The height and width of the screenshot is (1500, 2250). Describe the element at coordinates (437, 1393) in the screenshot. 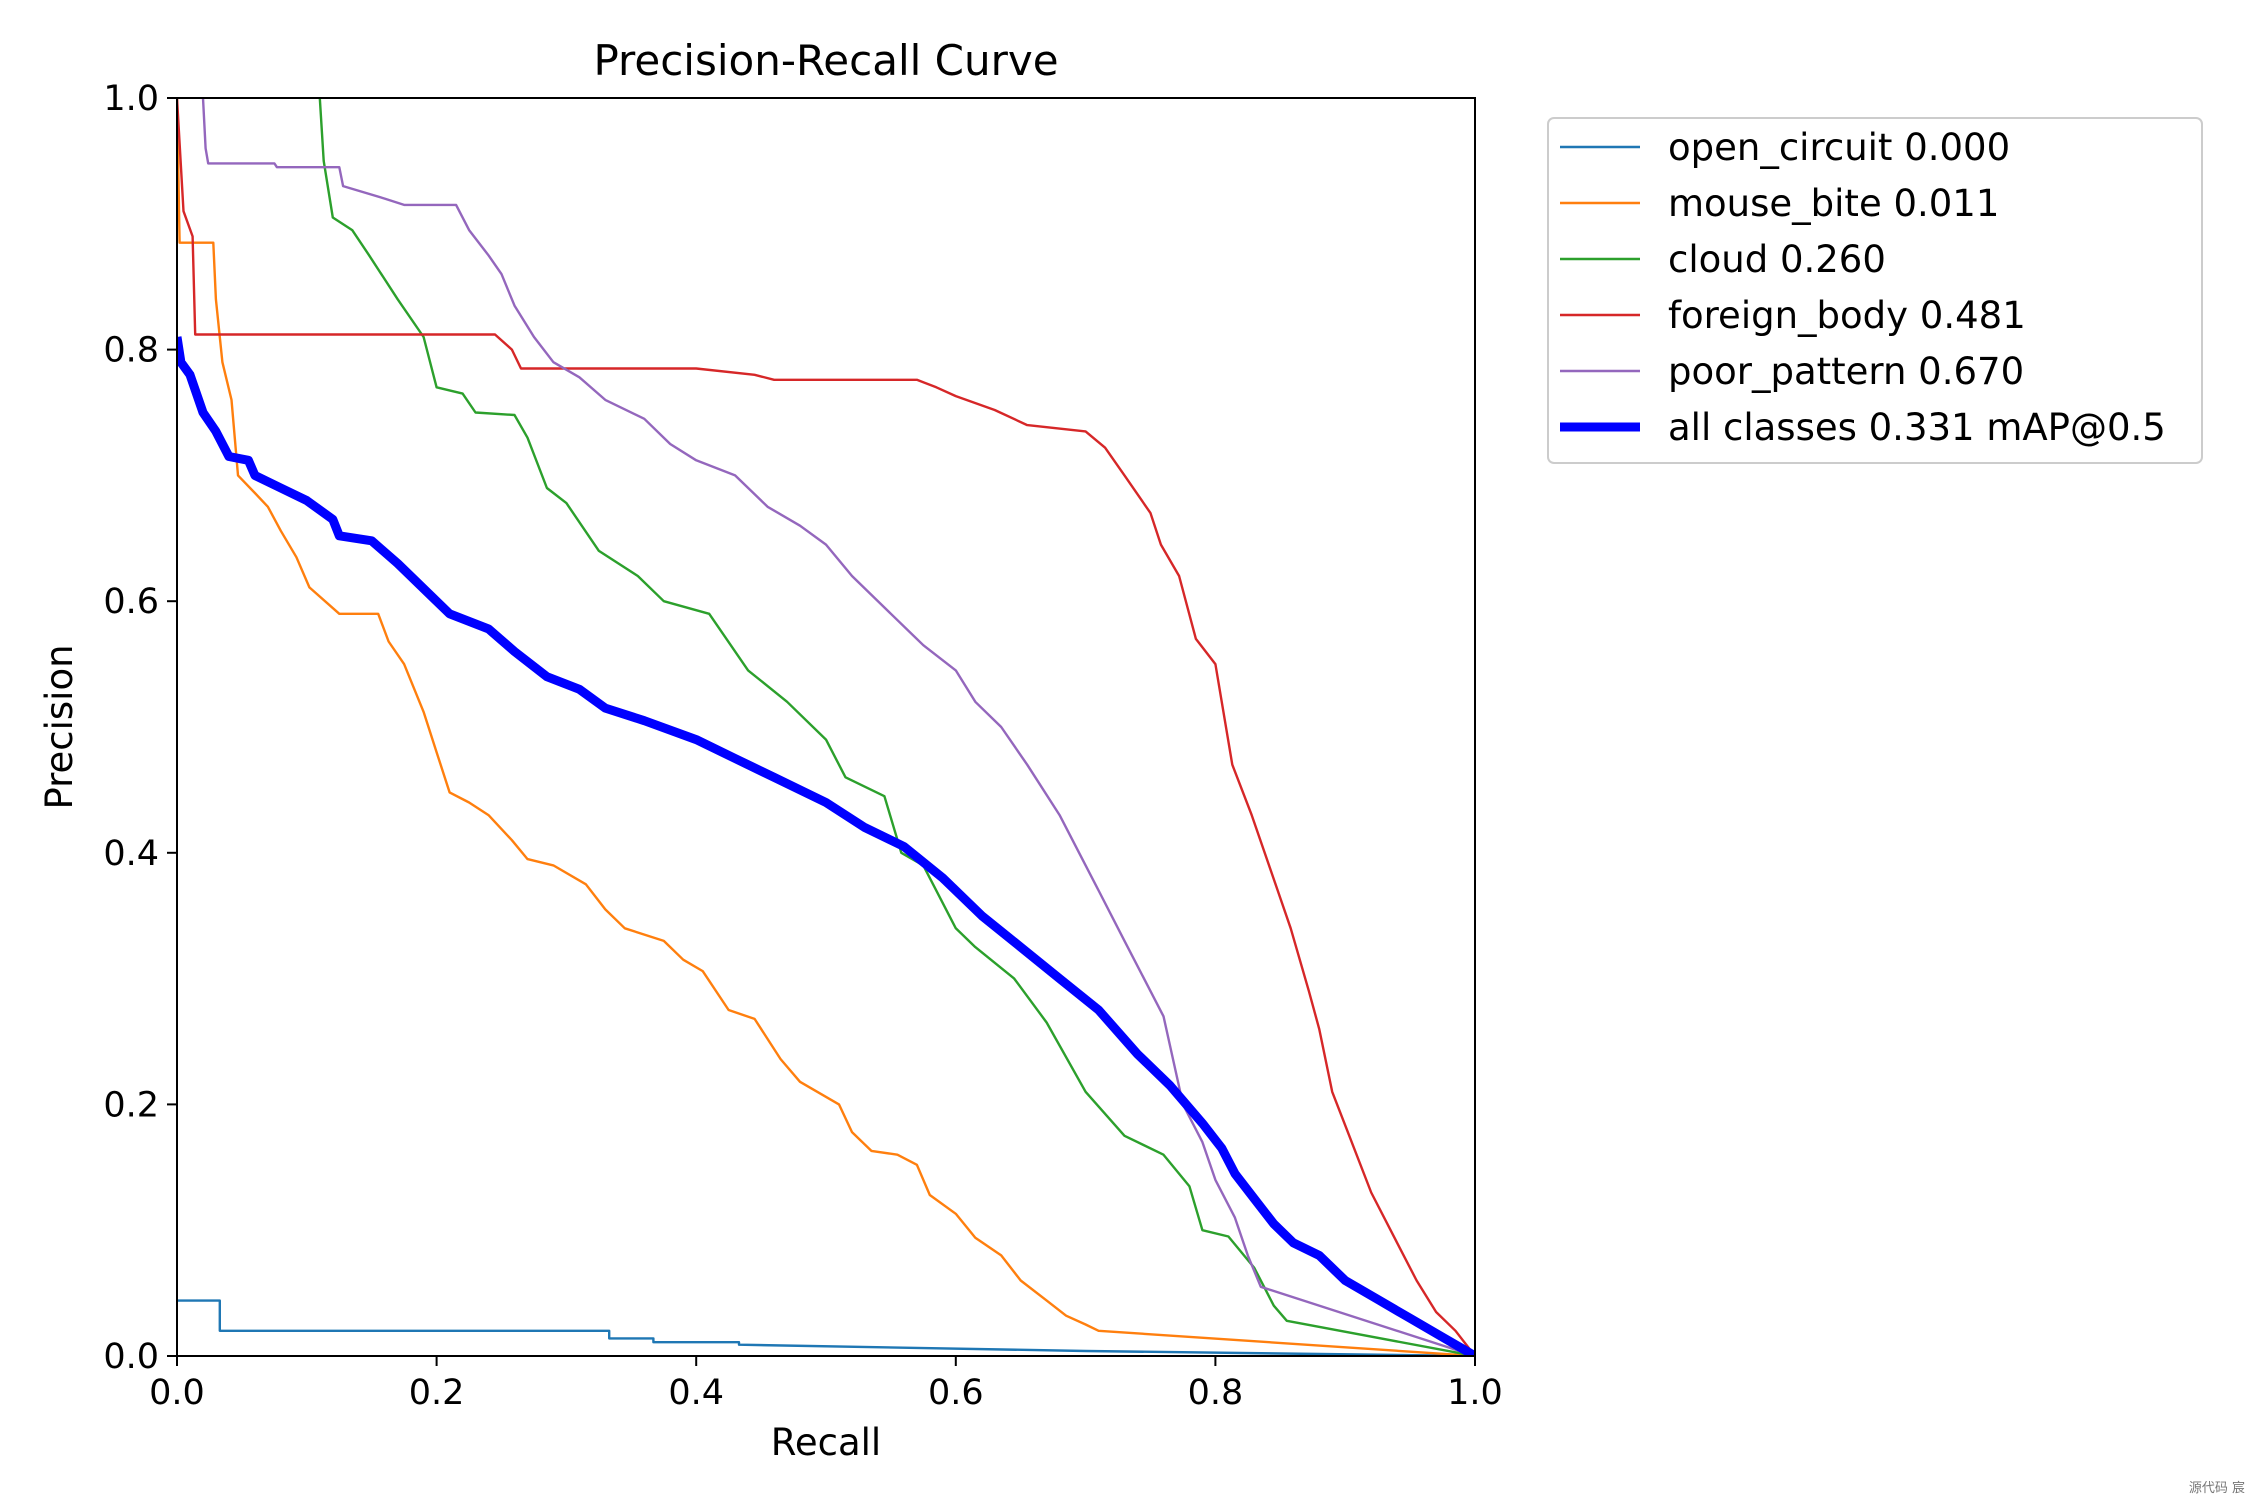

I see `x-tick-label: 0.2` at that location.